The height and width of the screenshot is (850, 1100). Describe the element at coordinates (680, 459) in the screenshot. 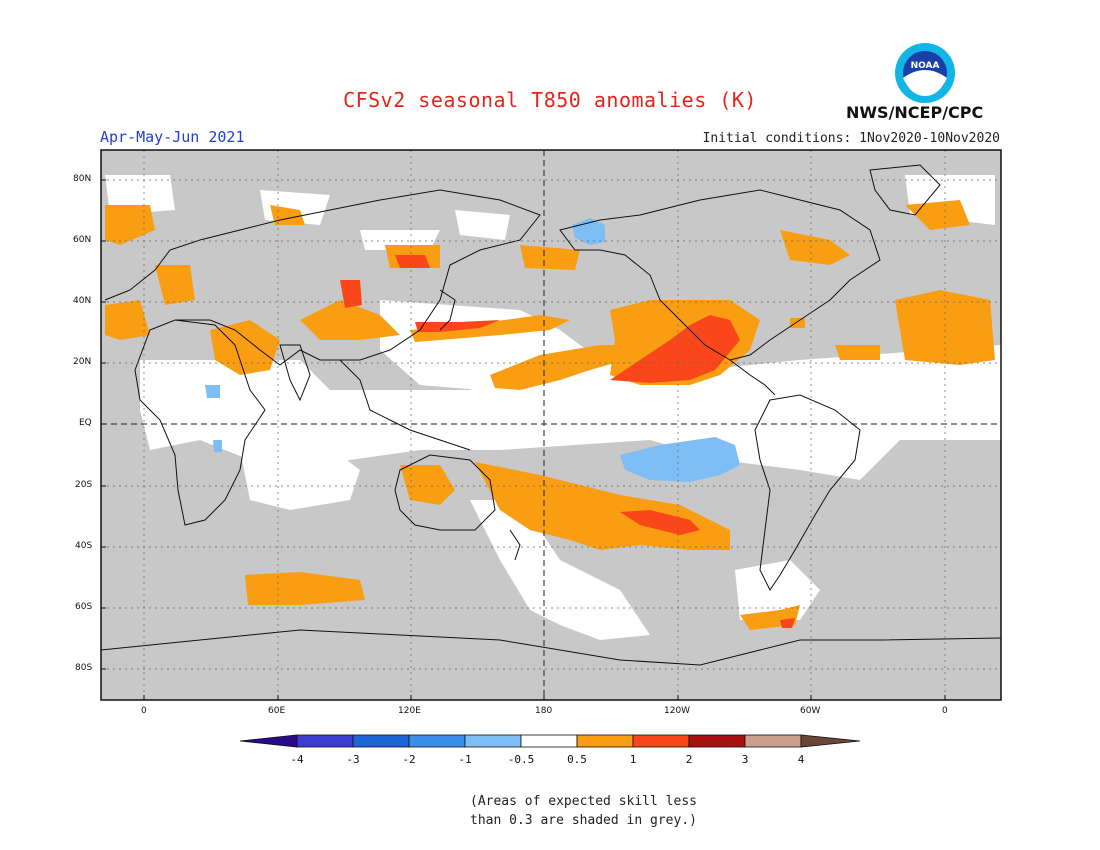

I see `blue-equatorial-pacific` at that location.